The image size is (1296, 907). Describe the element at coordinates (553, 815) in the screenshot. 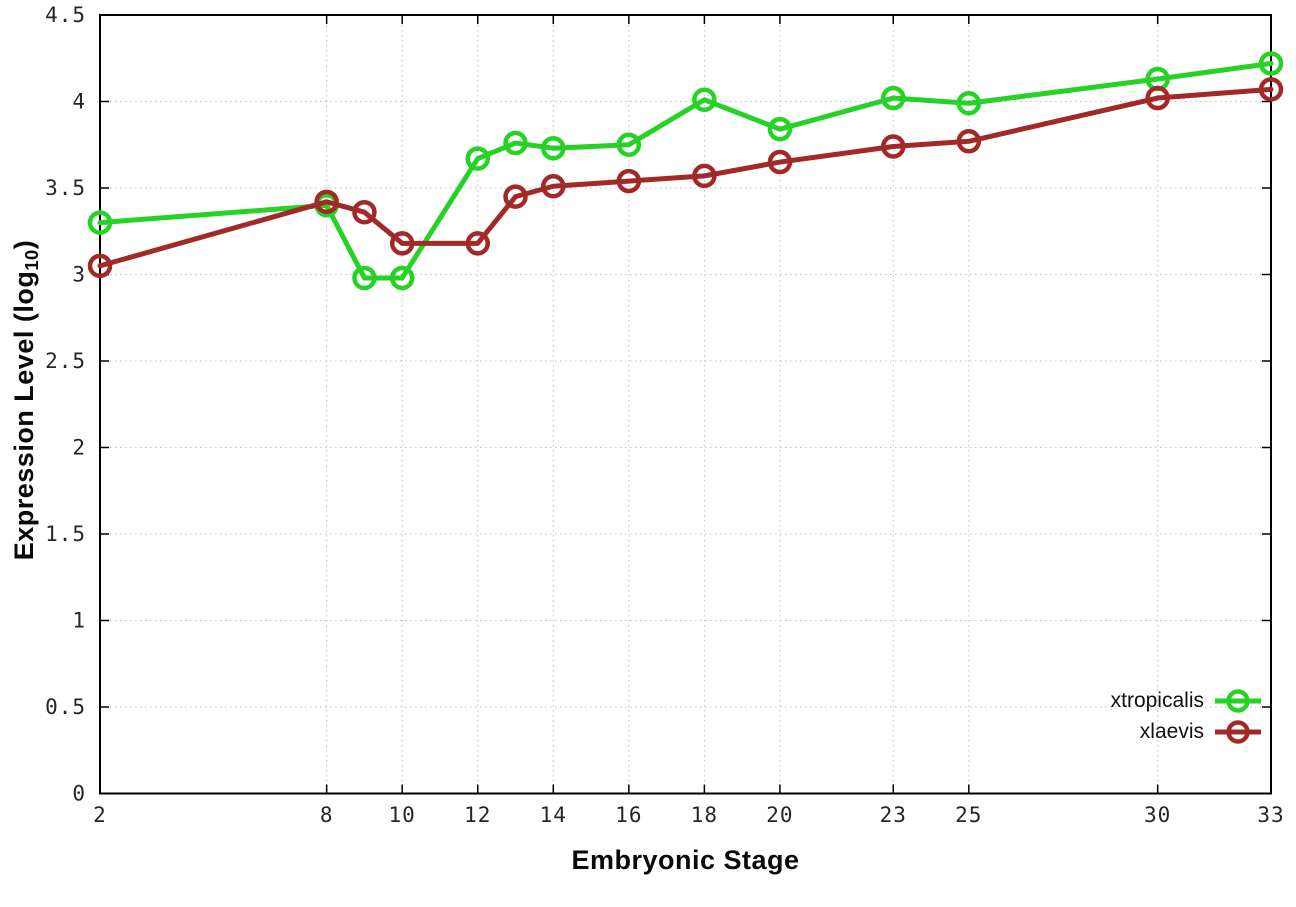

I see `x-tick-label: 14` at that location.